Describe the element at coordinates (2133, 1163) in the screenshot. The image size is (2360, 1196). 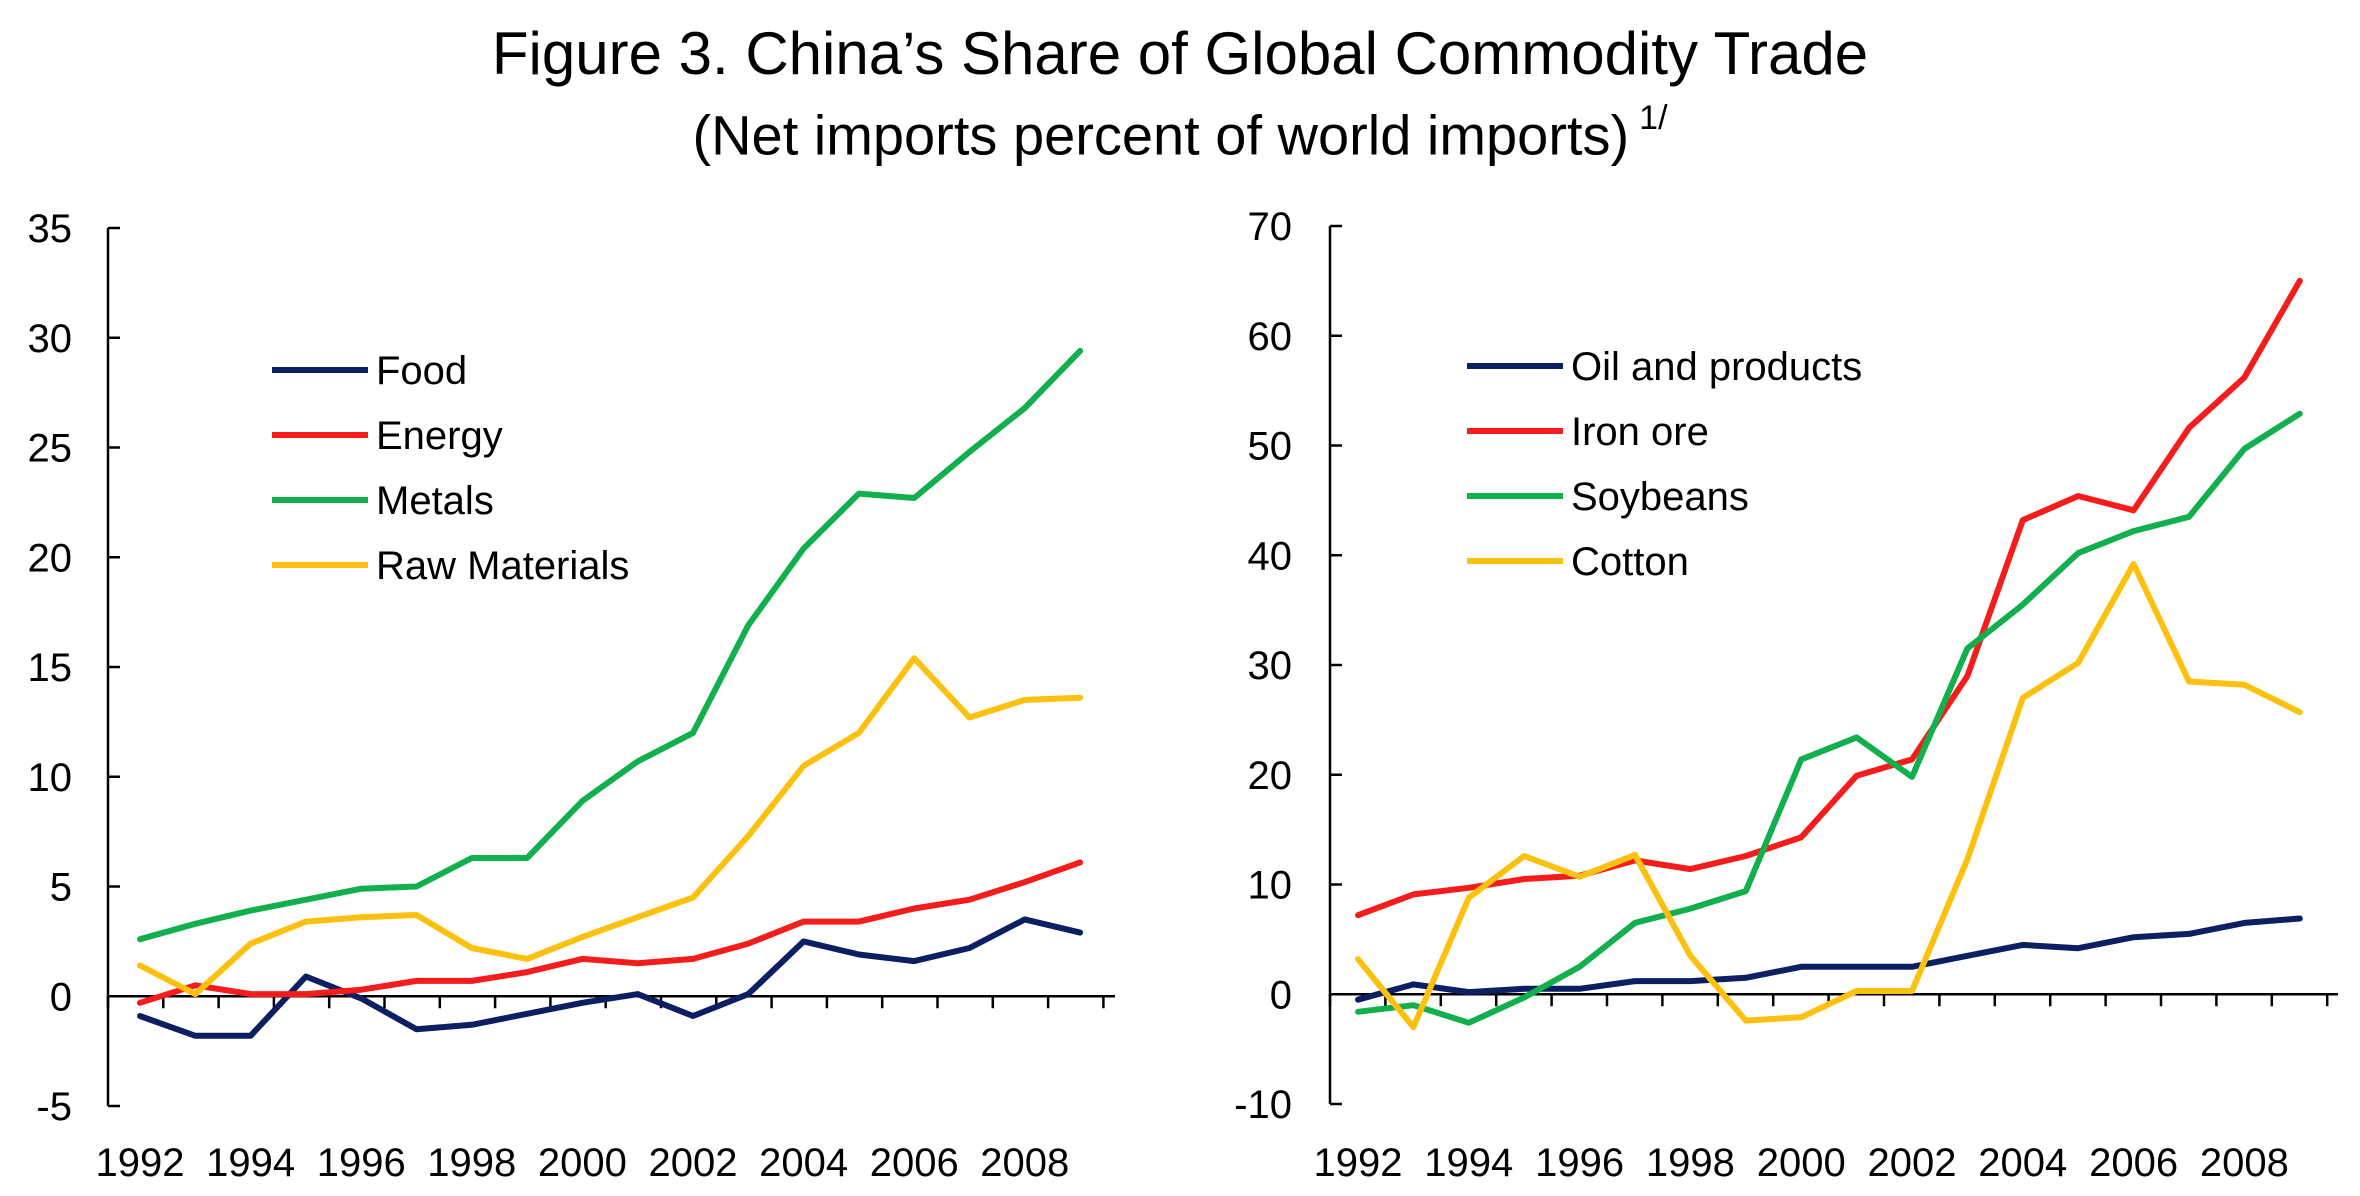
I see `right-x-tick-label: 2006` at that location.